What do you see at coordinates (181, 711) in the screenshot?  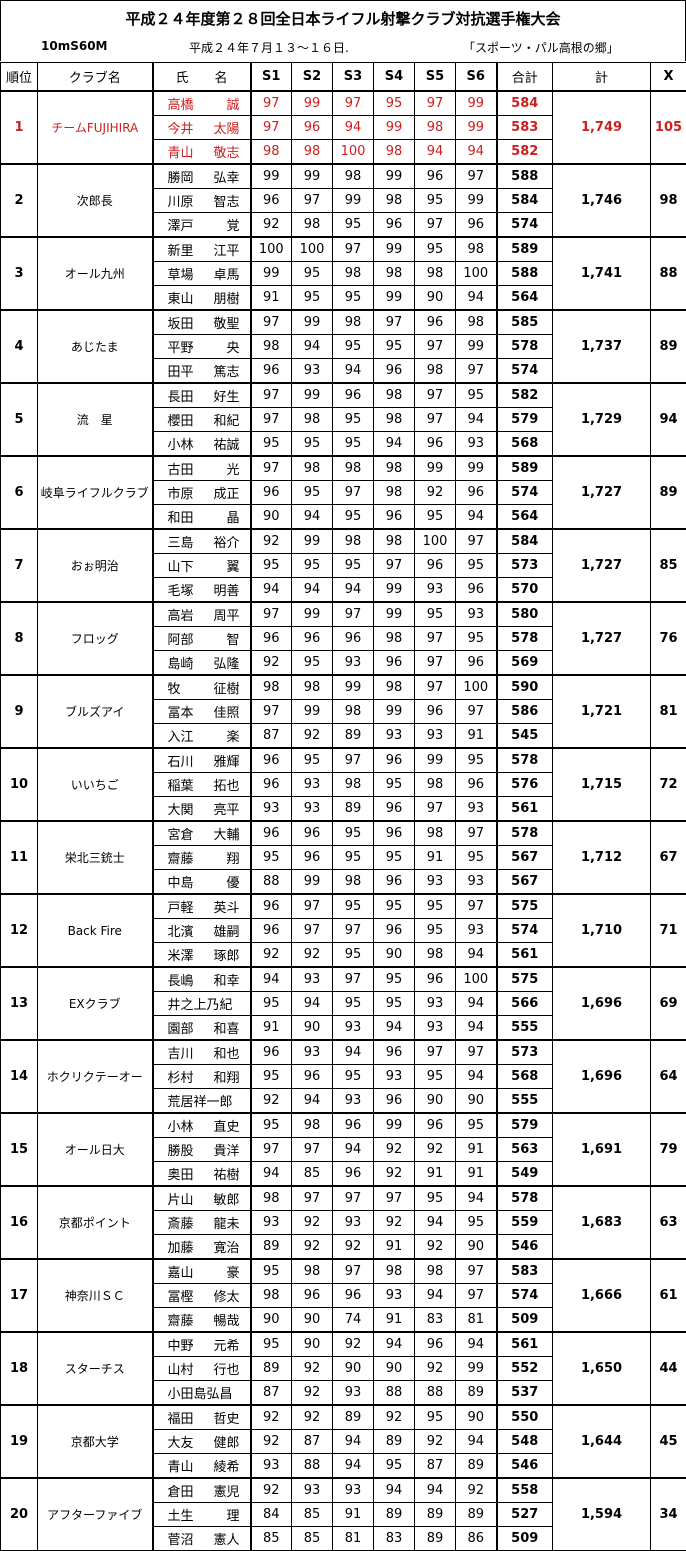 I see `shooter-family-name: 冨本` at bounding box center [181, 711].